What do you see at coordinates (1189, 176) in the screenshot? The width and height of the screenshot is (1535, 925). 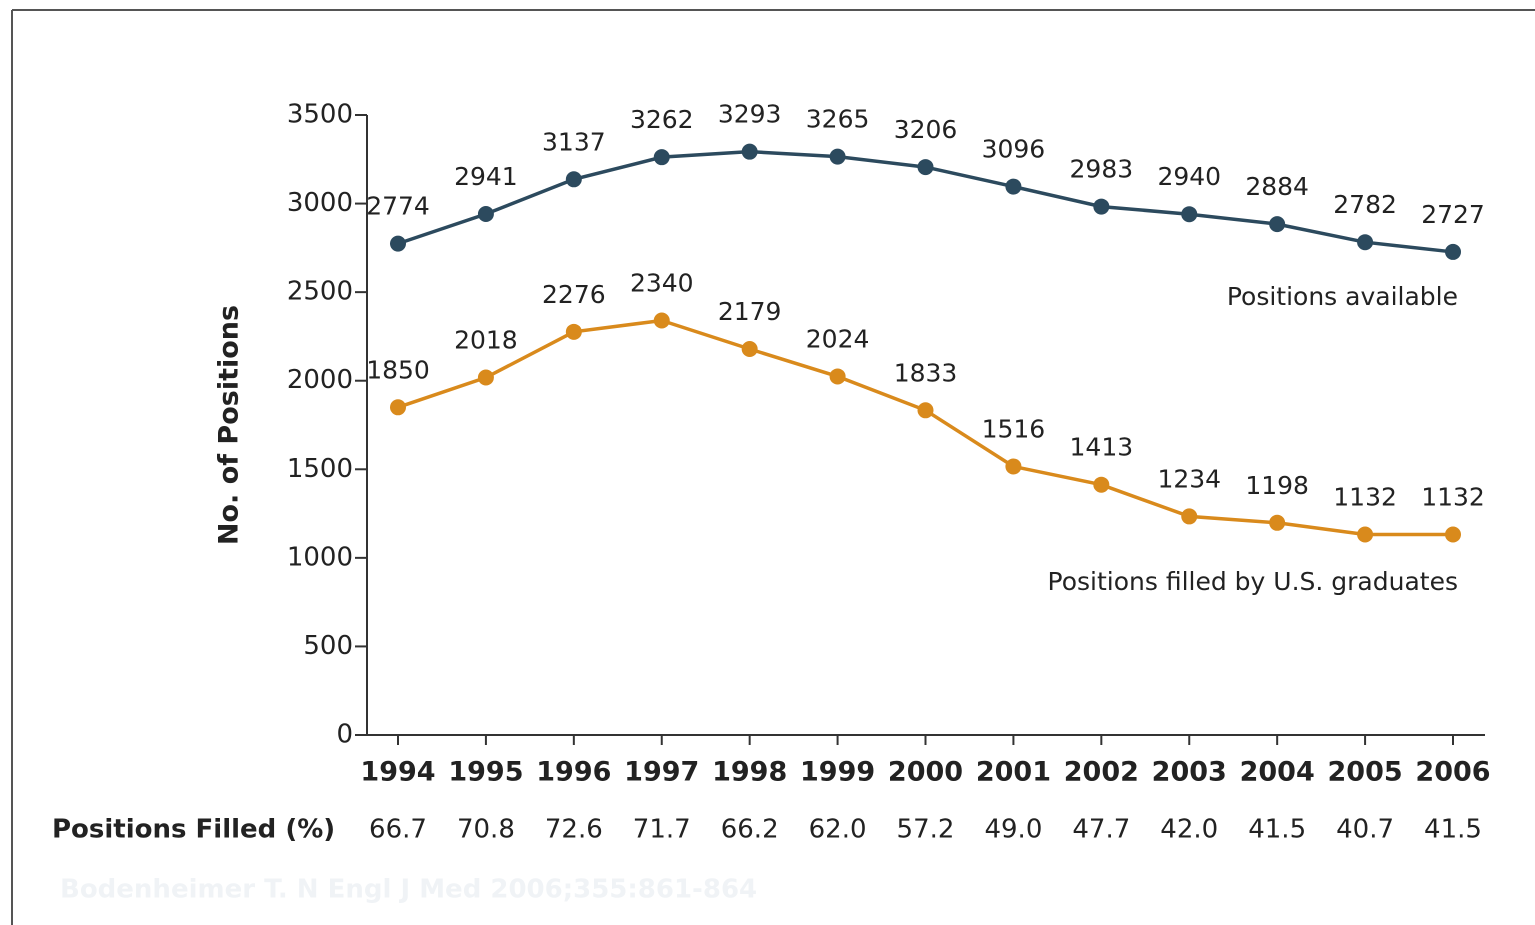 I see `data-label: 2940` at bounding box center [1189, 176].